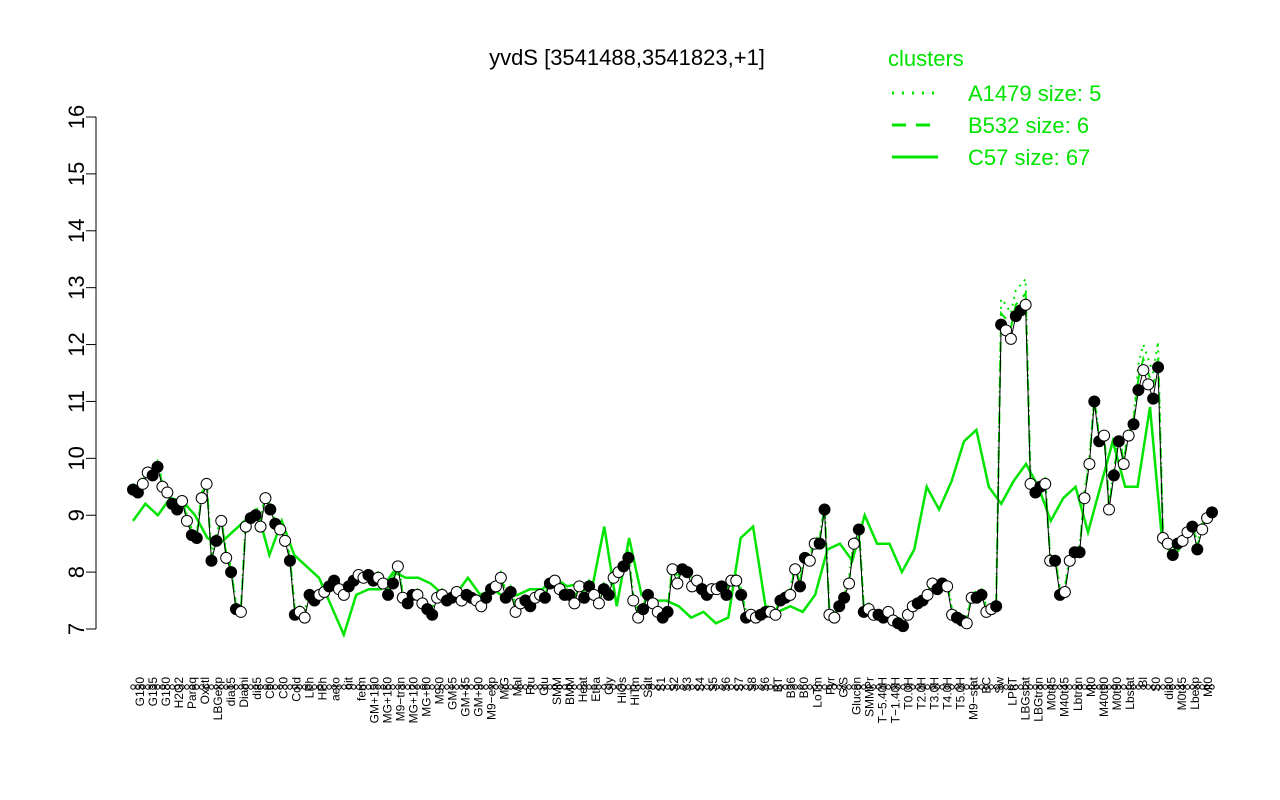 This screenshot has width=1280, height=800. I want to click on x-tick-label: Paraq, so click(192, 693).